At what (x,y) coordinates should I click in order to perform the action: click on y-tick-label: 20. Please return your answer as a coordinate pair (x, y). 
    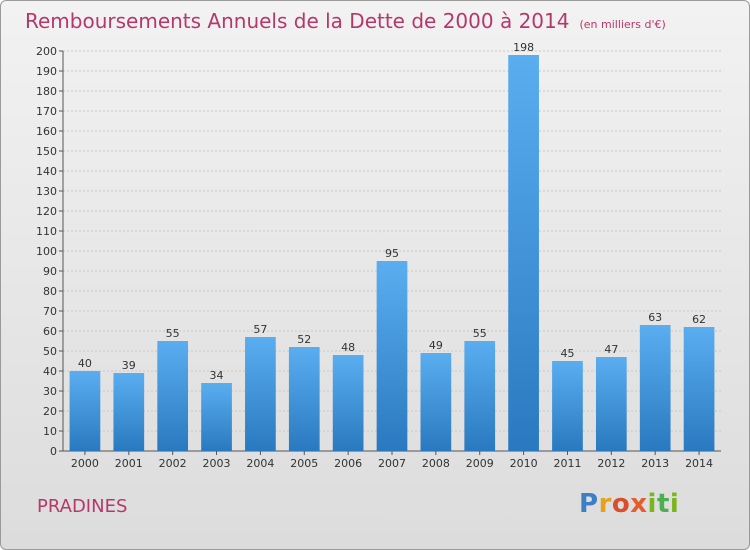
    Looking at the image, I should click on (50, 411).